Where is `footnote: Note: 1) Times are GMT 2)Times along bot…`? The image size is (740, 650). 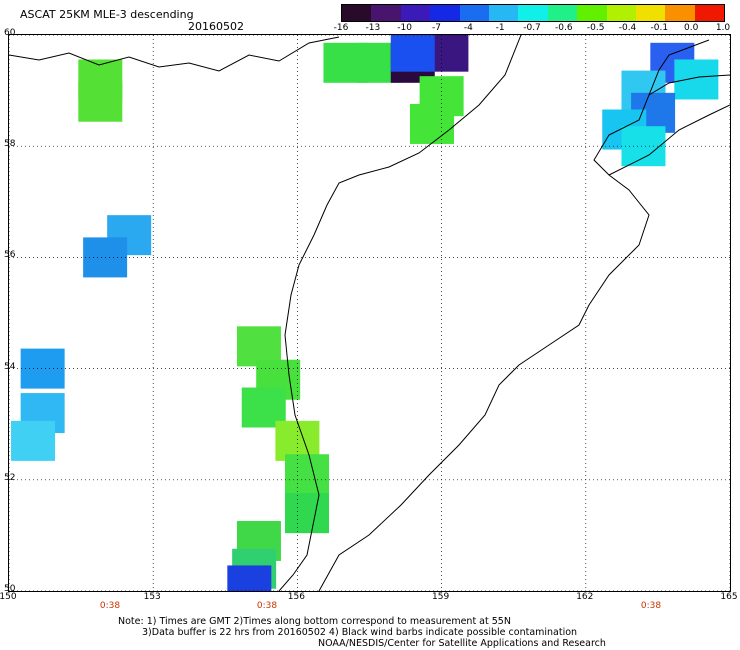
footnote: Note: 1) Times are GMT 2)Times along bot… is located at coordinates (362, 632).